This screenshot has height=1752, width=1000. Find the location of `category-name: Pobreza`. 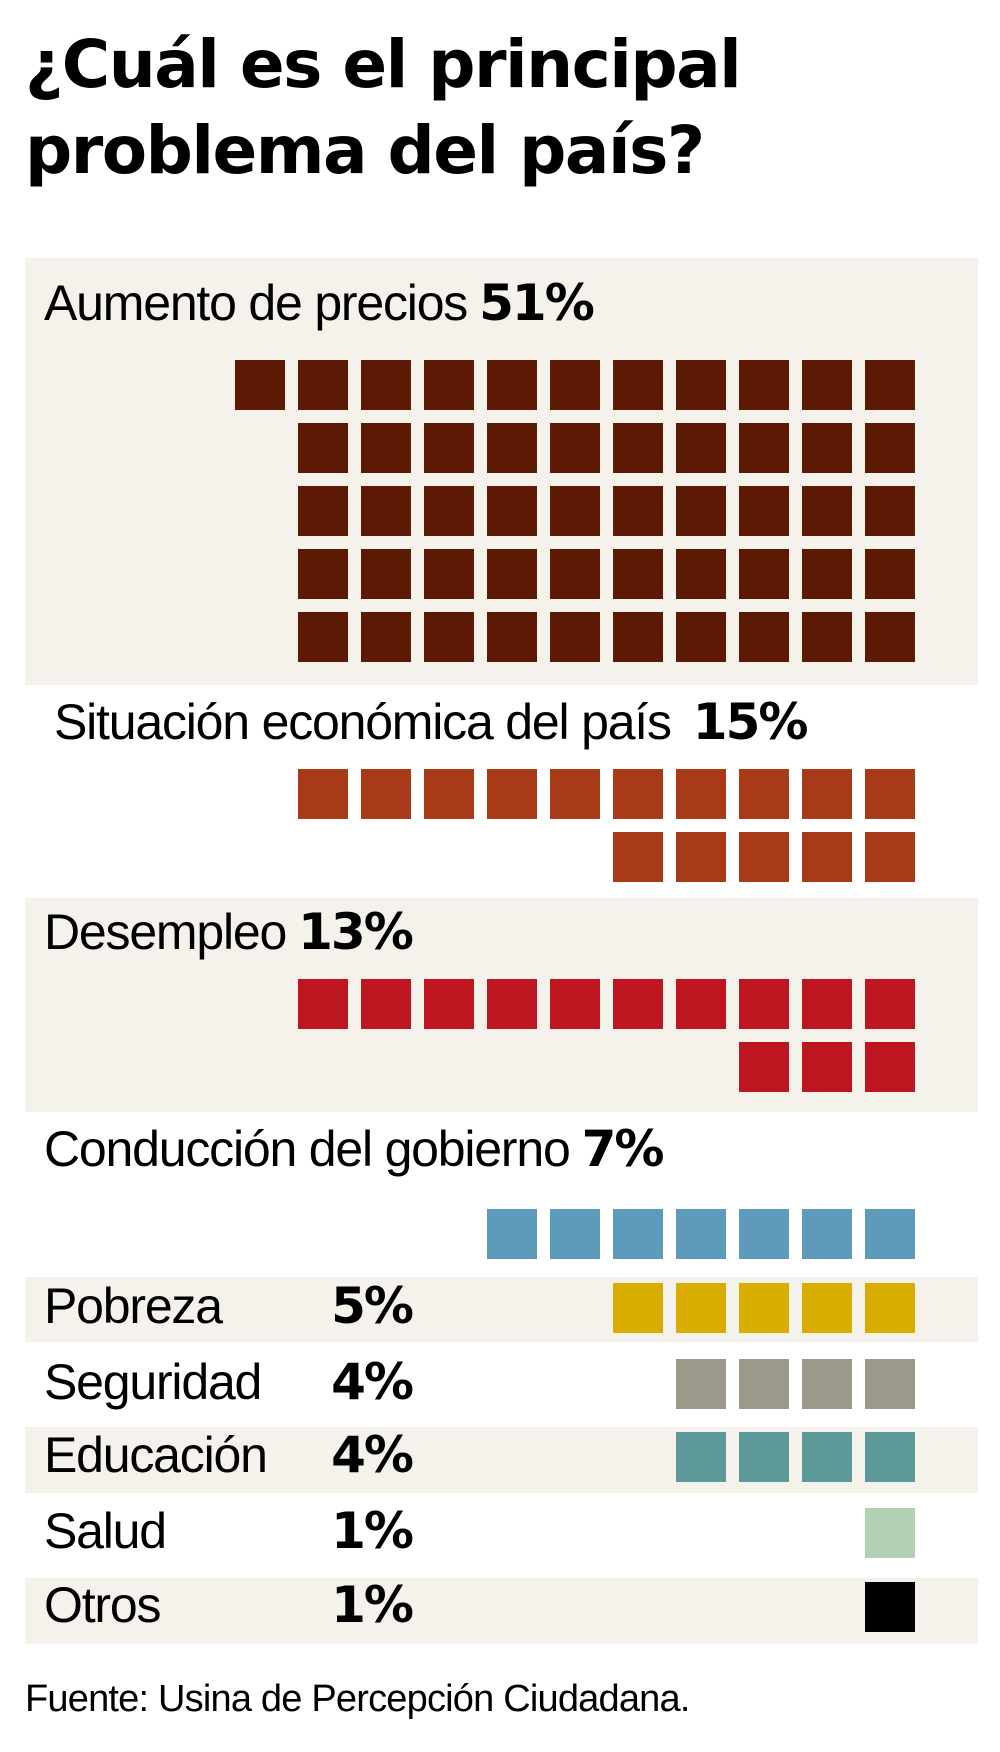

category-name: Pobreza is located at coordinates (133, 1306).